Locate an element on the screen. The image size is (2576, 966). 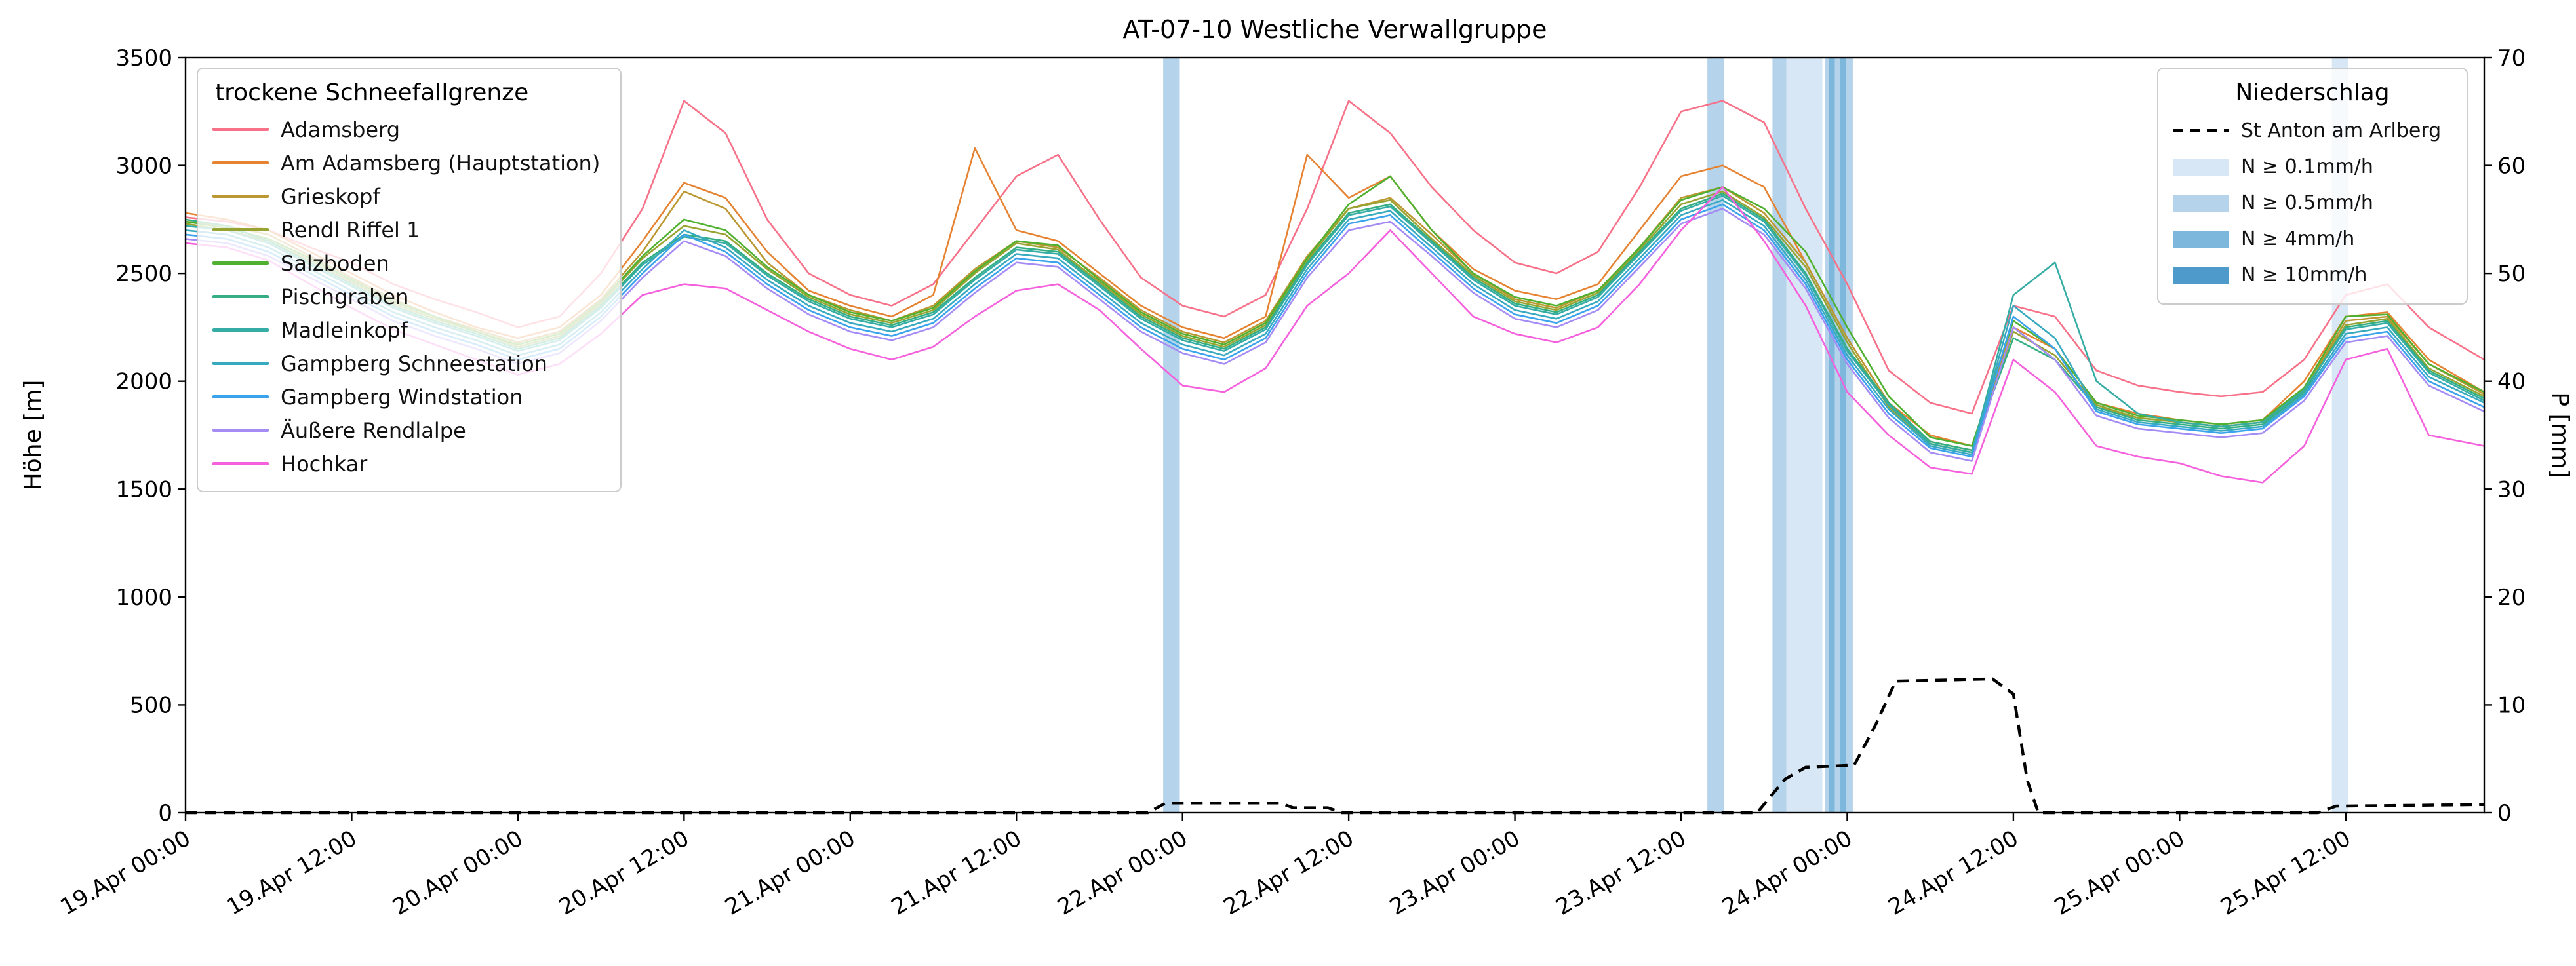
legend-item-label: Salzboden is located at coordinates (335, 263).